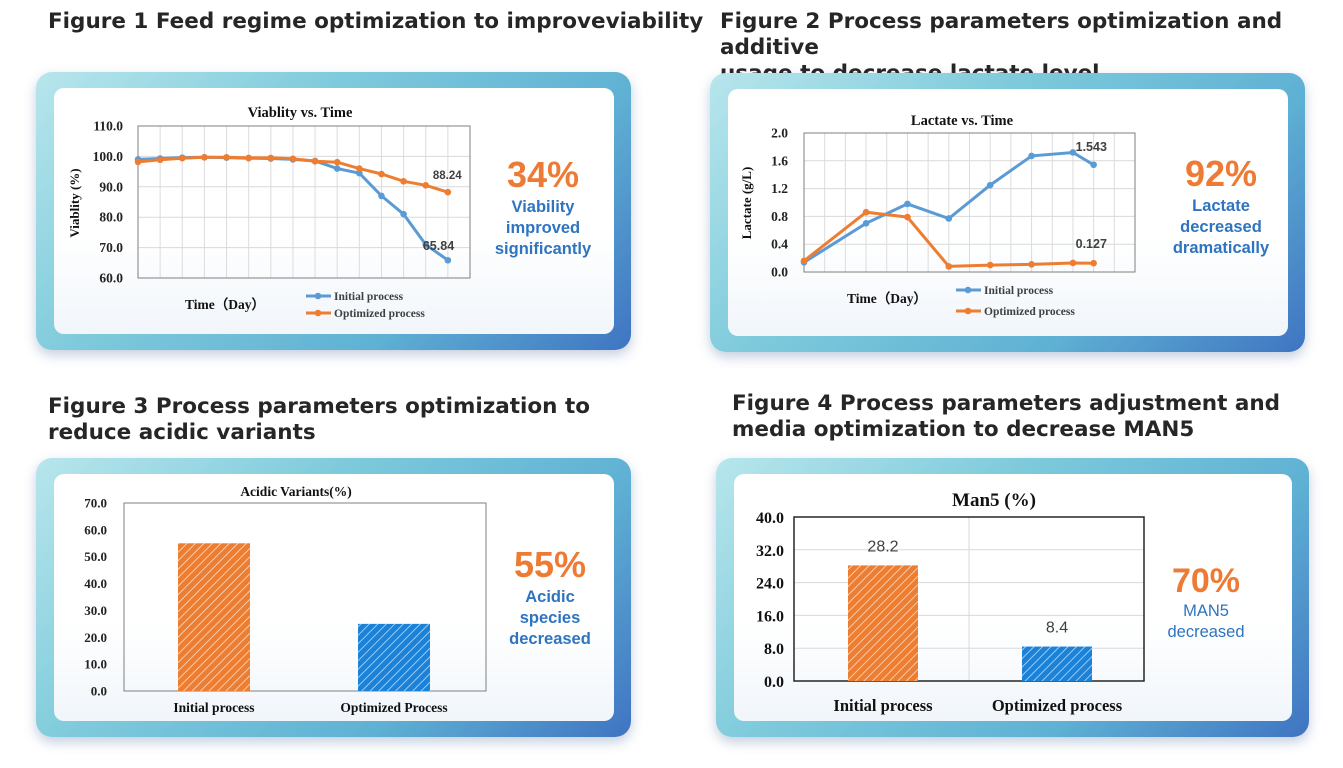 This screenshot has width=1343, height=768. What do you see at coordinates (1221, 248) in the screenshot?
I see `figure-2-callout-line-3: dramatically` at bounding box center [1221, 248].